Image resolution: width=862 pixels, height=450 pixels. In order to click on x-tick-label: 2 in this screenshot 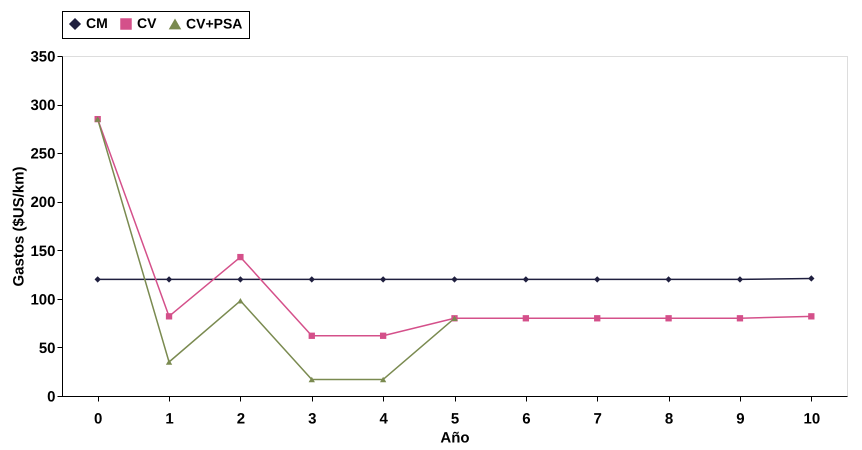, I will do `click(241, 419)`.